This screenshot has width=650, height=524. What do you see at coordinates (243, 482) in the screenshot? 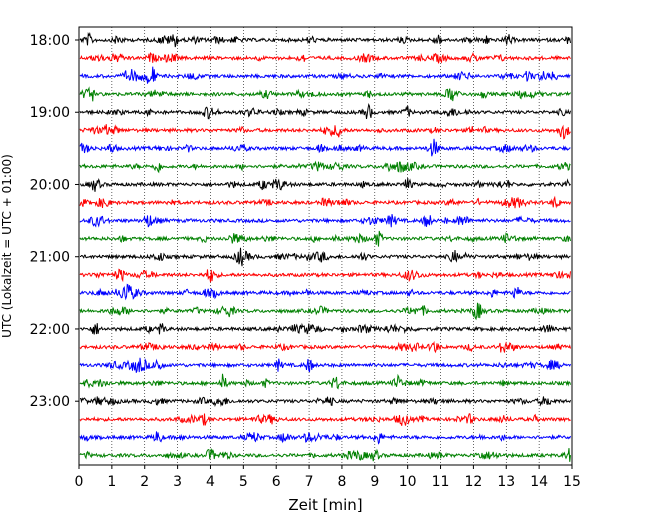
I see `x-tick-label: 5` at bounding box center [243, 482].